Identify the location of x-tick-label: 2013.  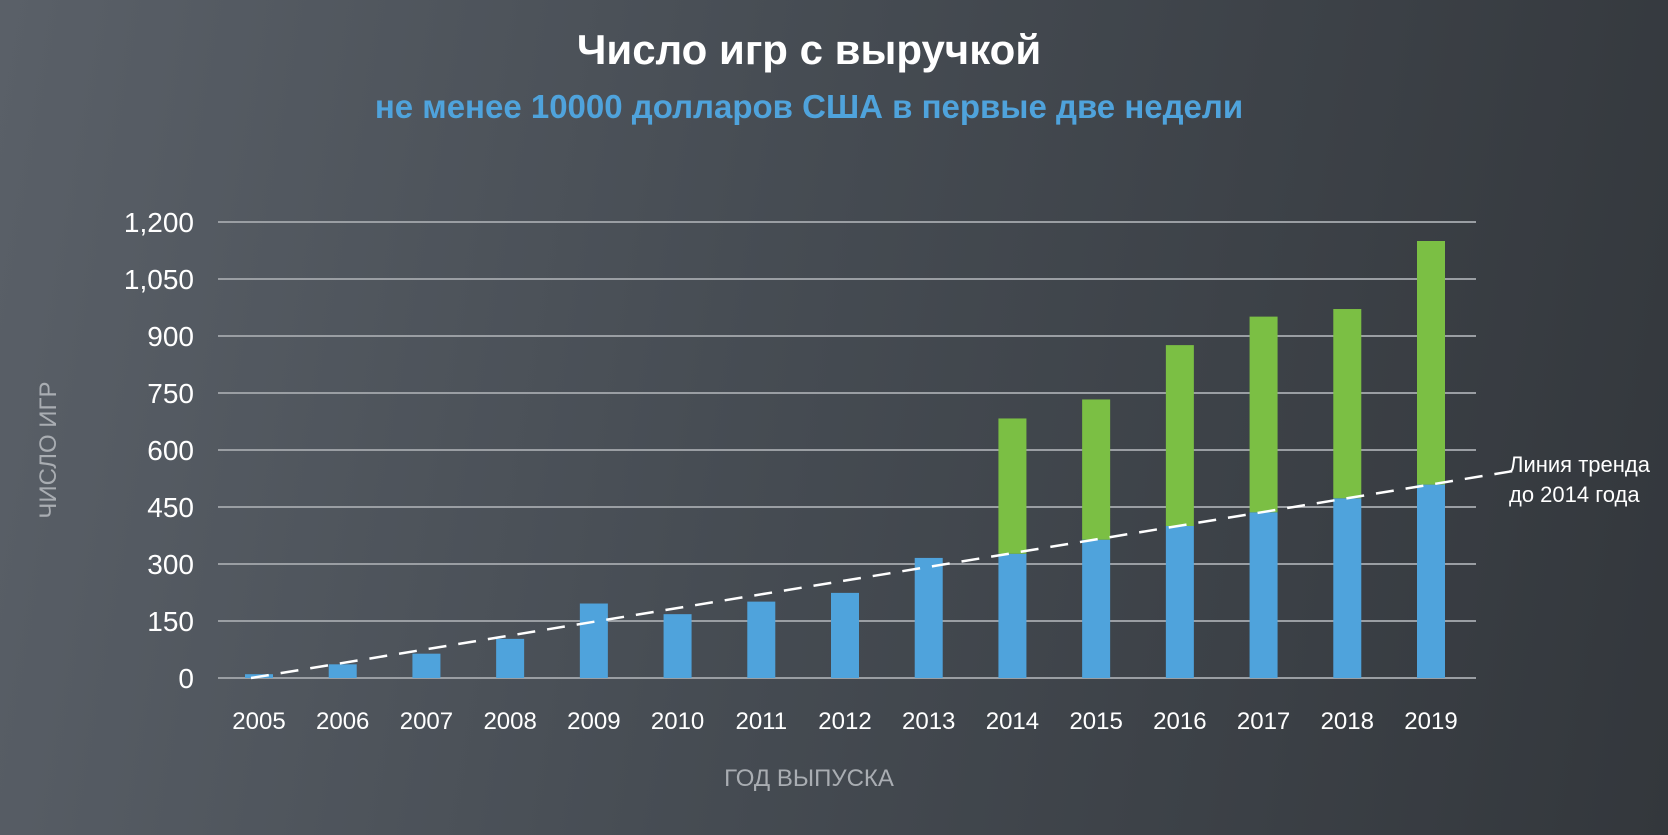
(928, 721).